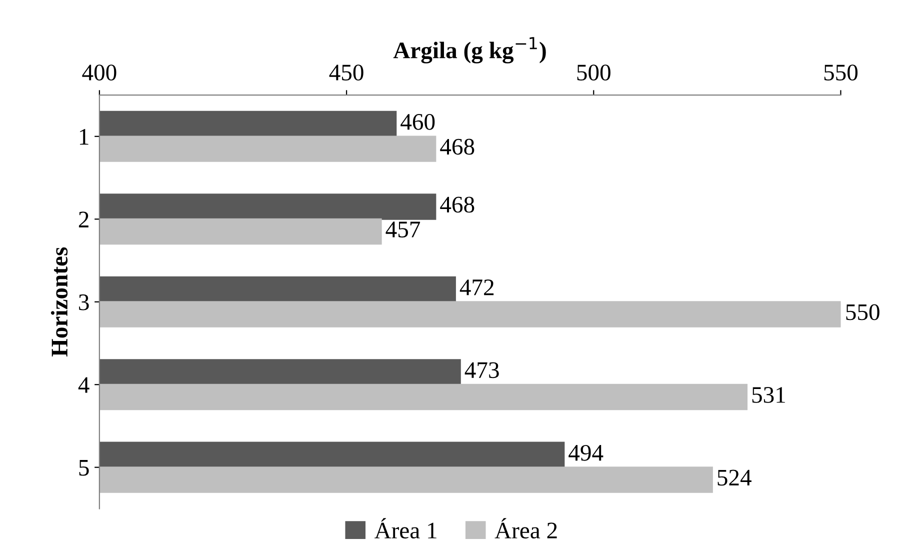  What do you see at coordinates (841, 72) in the screenshot?
I see `x-tick-label: 550` at bounding box center [841, 72].